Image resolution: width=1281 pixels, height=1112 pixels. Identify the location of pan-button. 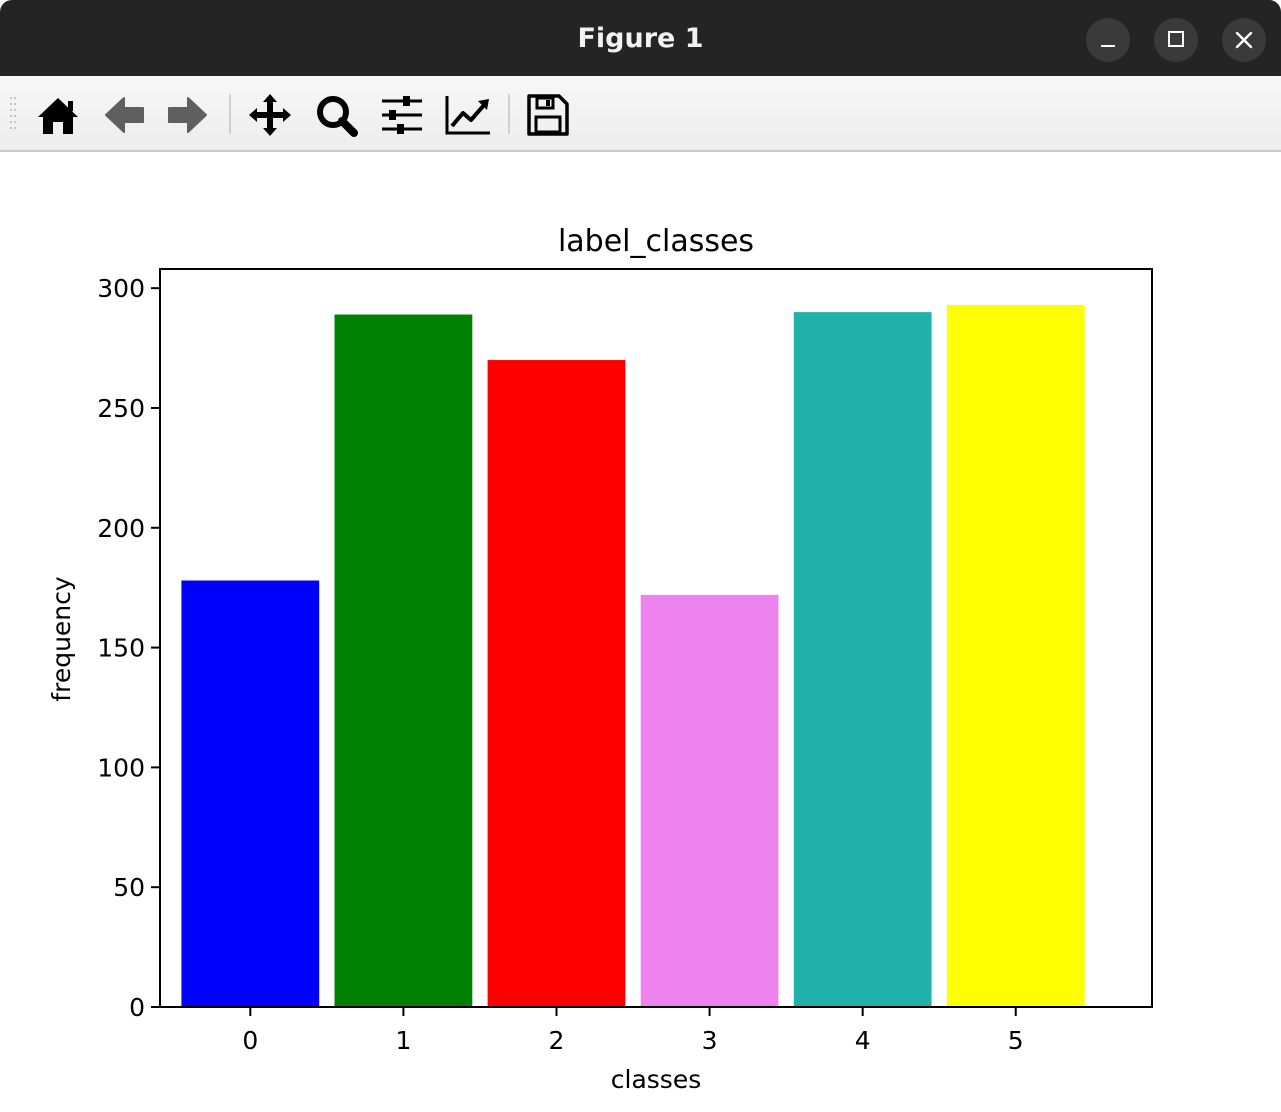
(270, 115).